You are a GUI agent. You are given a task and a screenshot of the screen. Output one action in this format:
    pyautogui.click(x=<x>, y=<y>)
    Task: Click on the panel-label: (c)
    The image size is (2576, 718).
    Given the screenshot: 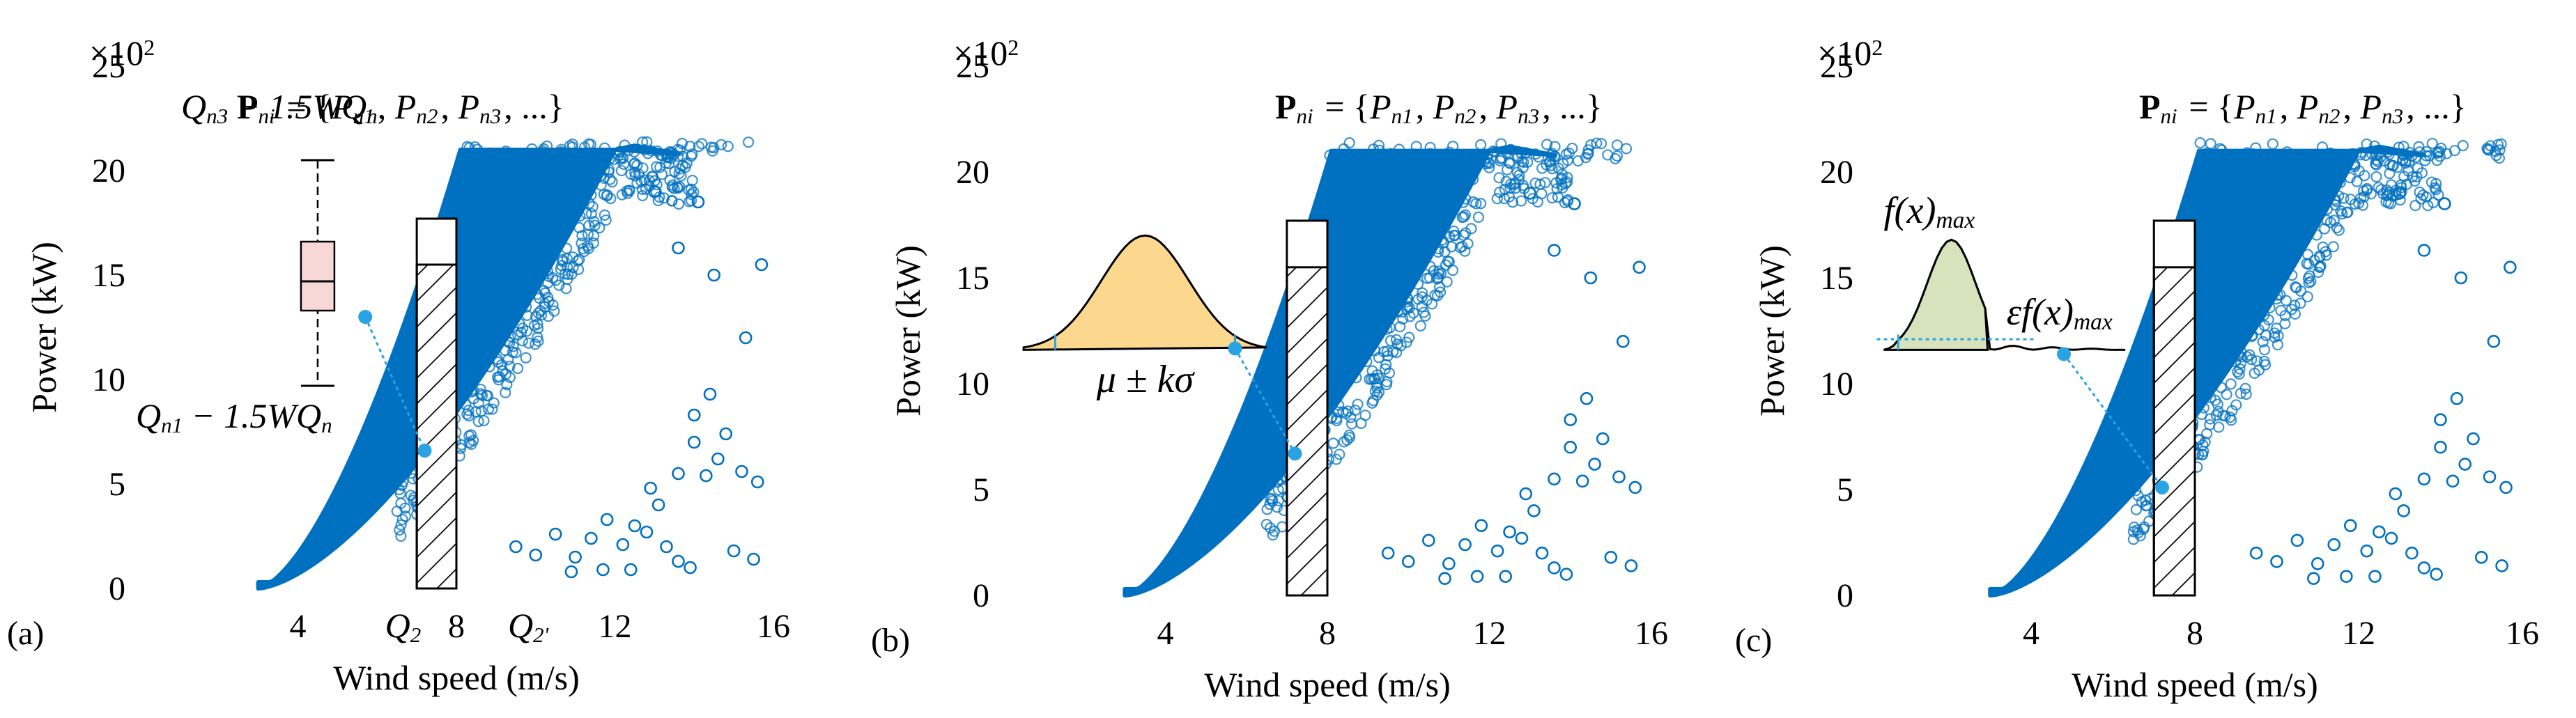 What is the action you would take?
    pyautogui.click(x=1754, y=640)
    